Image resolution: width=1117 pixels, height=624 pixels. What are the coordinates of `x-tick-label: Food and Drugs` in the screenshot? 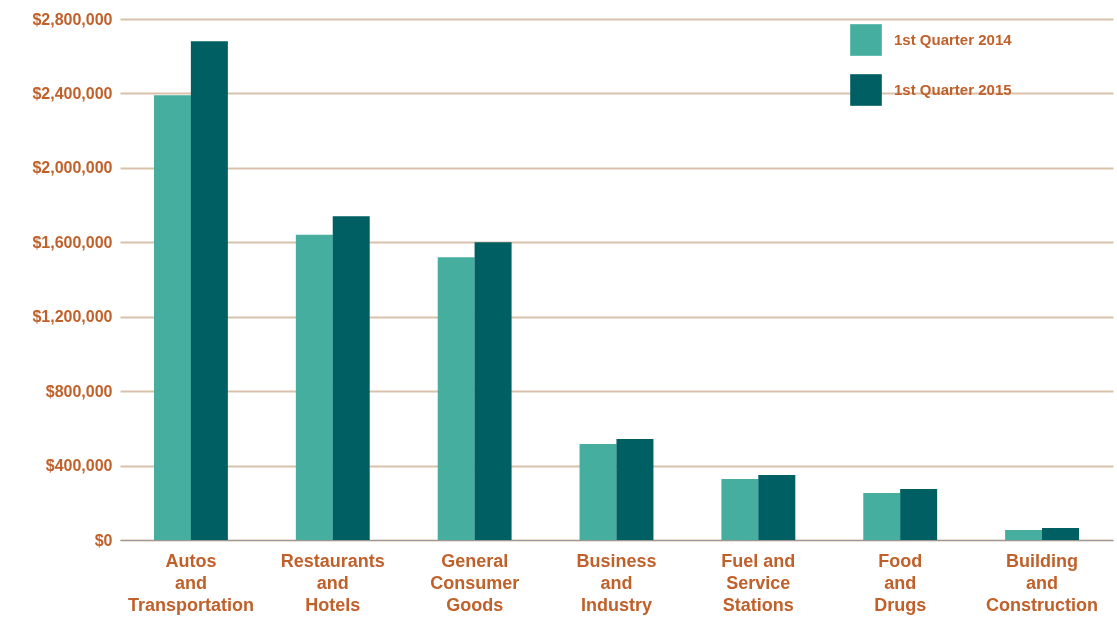 It's located at (900, 582).